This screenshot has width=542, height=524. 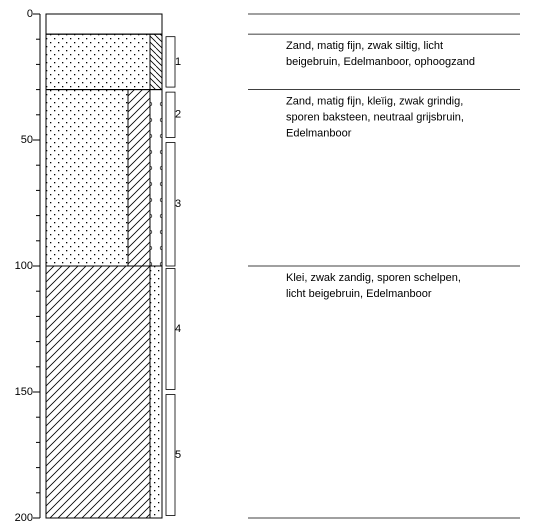 I want to click on sample-label: 2, so click(x=178, y=115).